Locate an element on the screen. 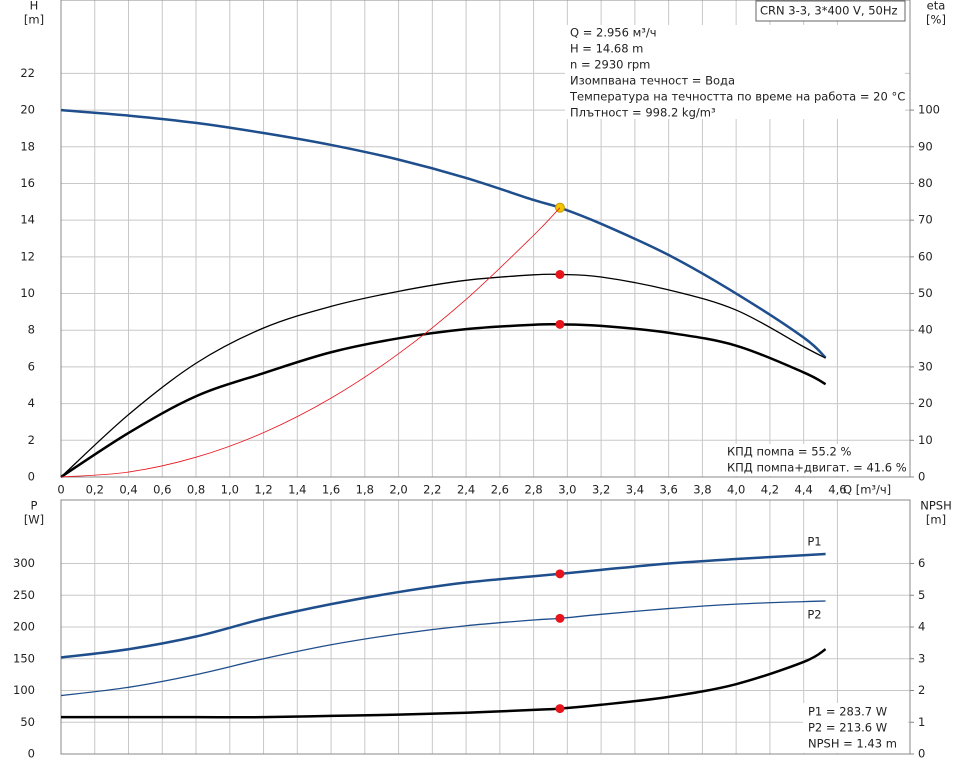  x-tick-label: 0 is located at coordinates (60, 490).